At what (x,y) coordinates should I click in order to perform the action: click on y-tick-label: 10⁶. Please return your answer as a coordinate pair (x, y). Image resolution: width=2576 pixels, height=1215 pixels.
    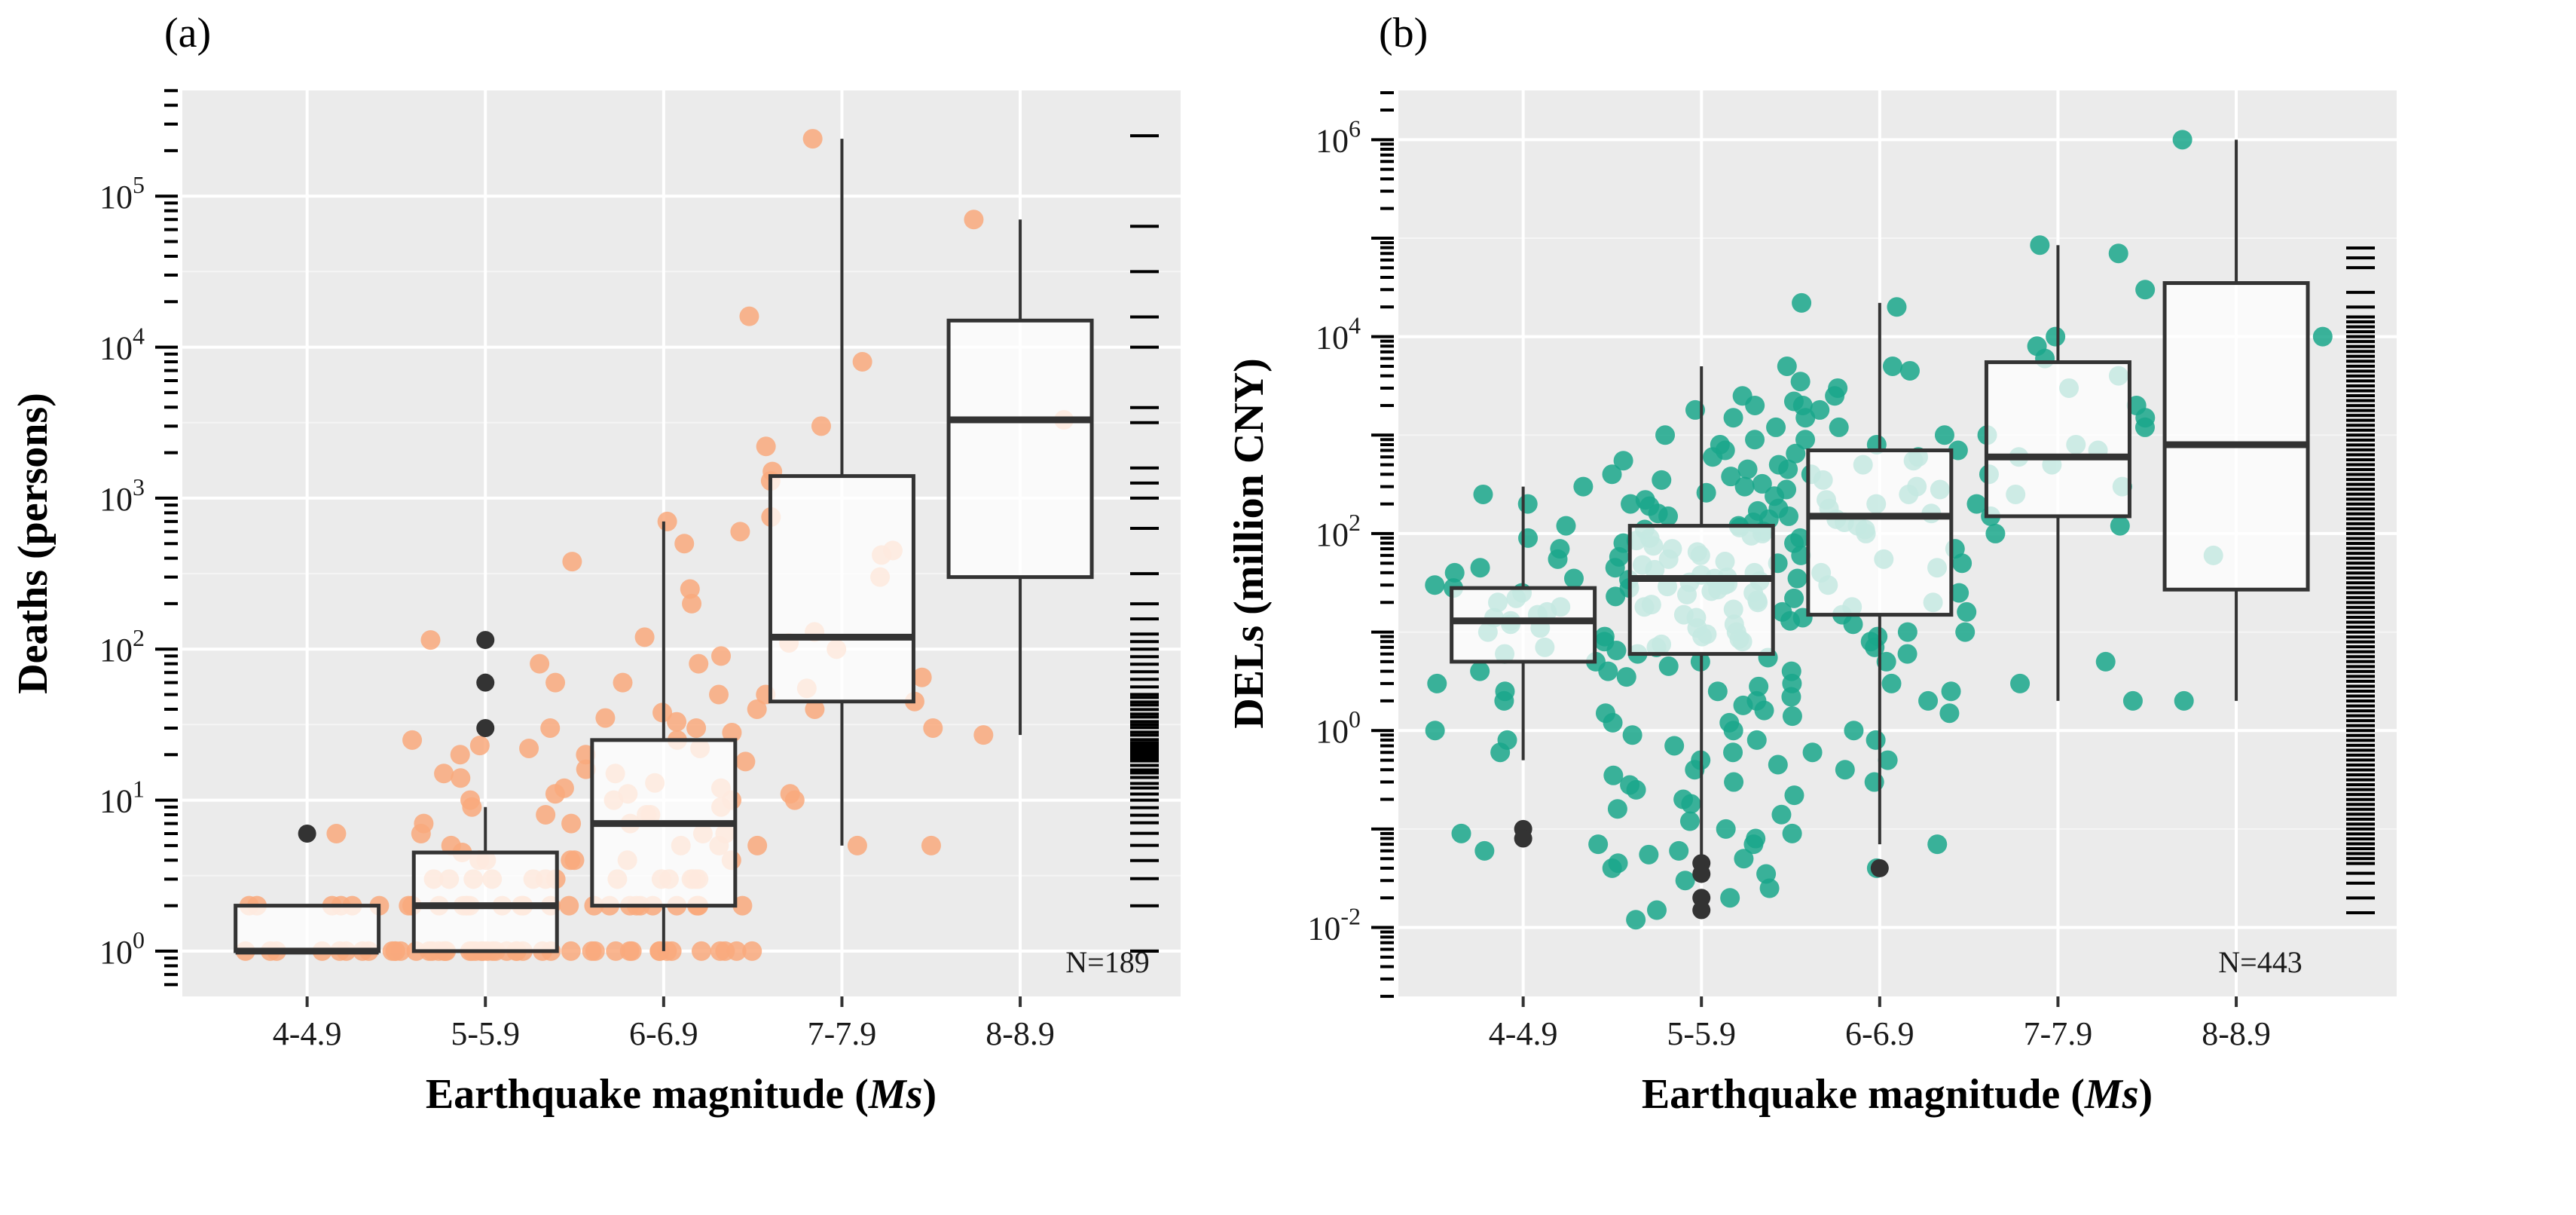
    Looking at the image, I should click on (1338, 137).